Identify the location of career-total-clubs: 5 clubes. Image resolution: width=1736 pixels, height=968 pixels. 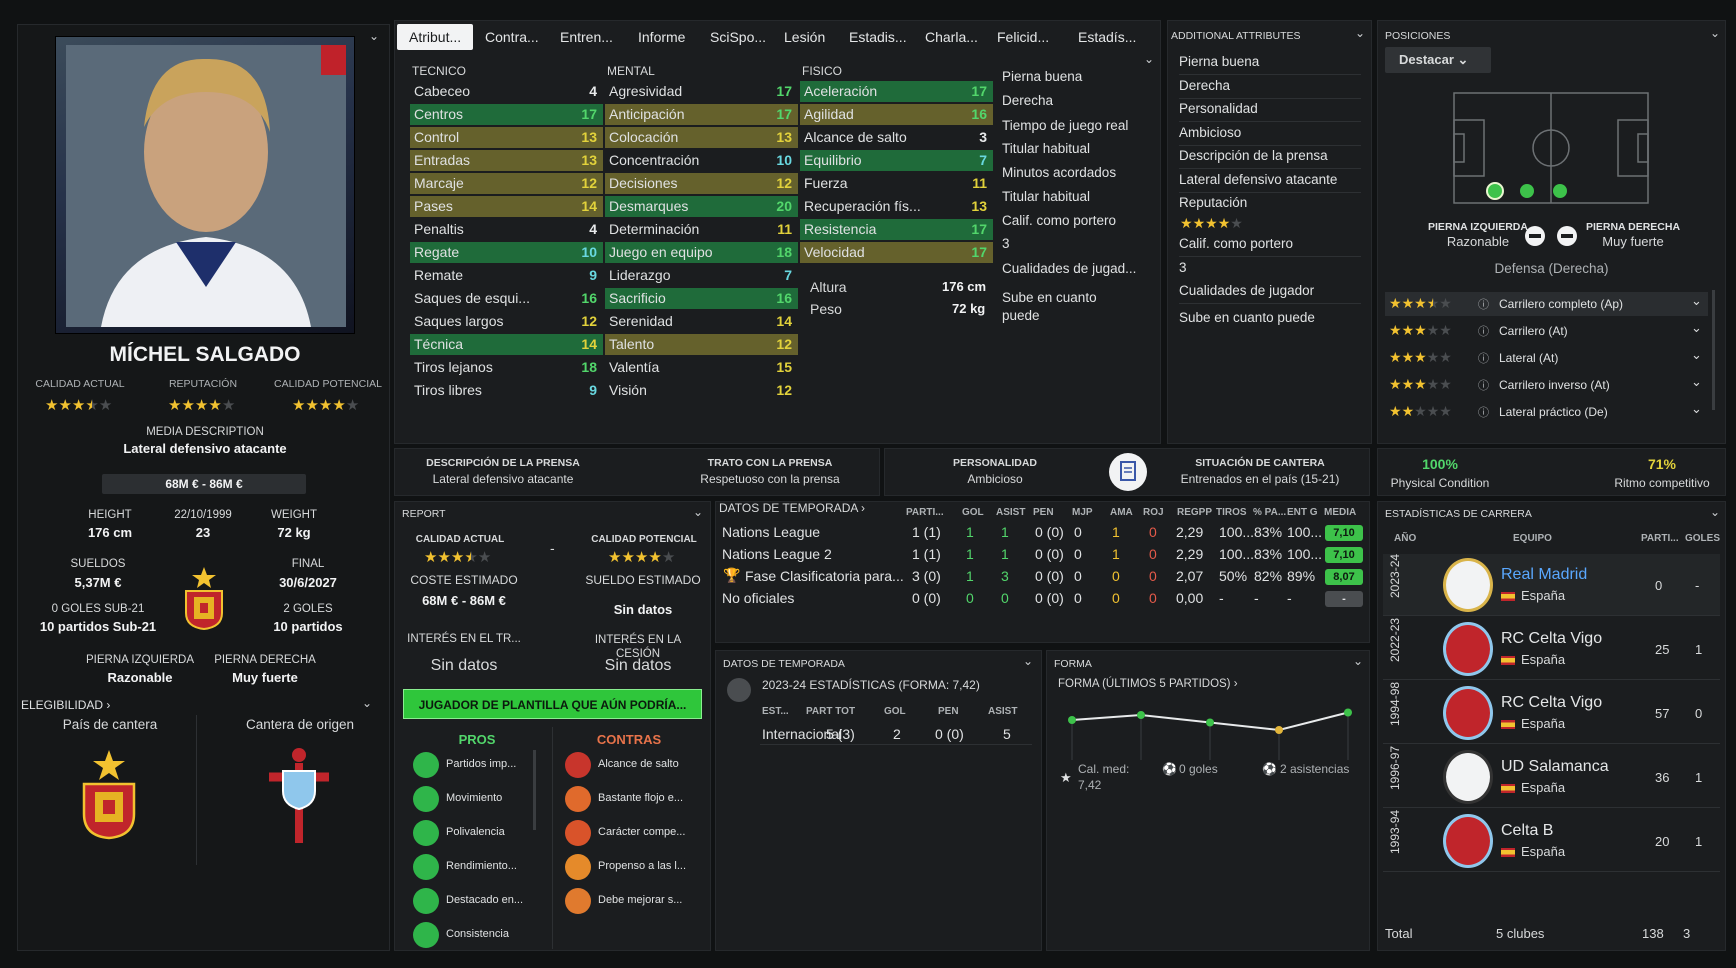
(1520, 933).